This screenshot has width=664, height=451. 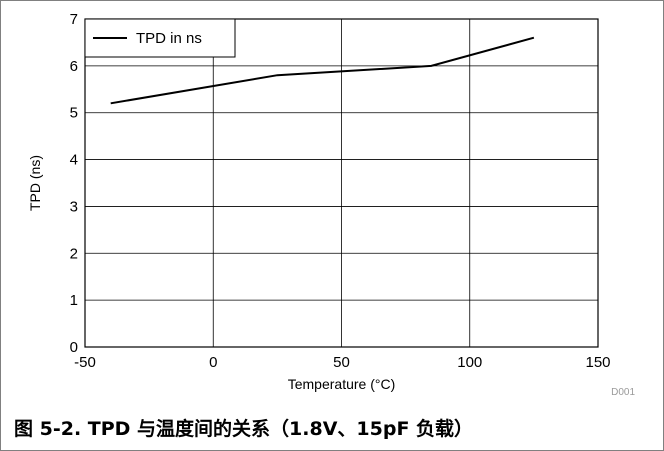 I want to click on figure-code: D001, so click(x=623, y=392).